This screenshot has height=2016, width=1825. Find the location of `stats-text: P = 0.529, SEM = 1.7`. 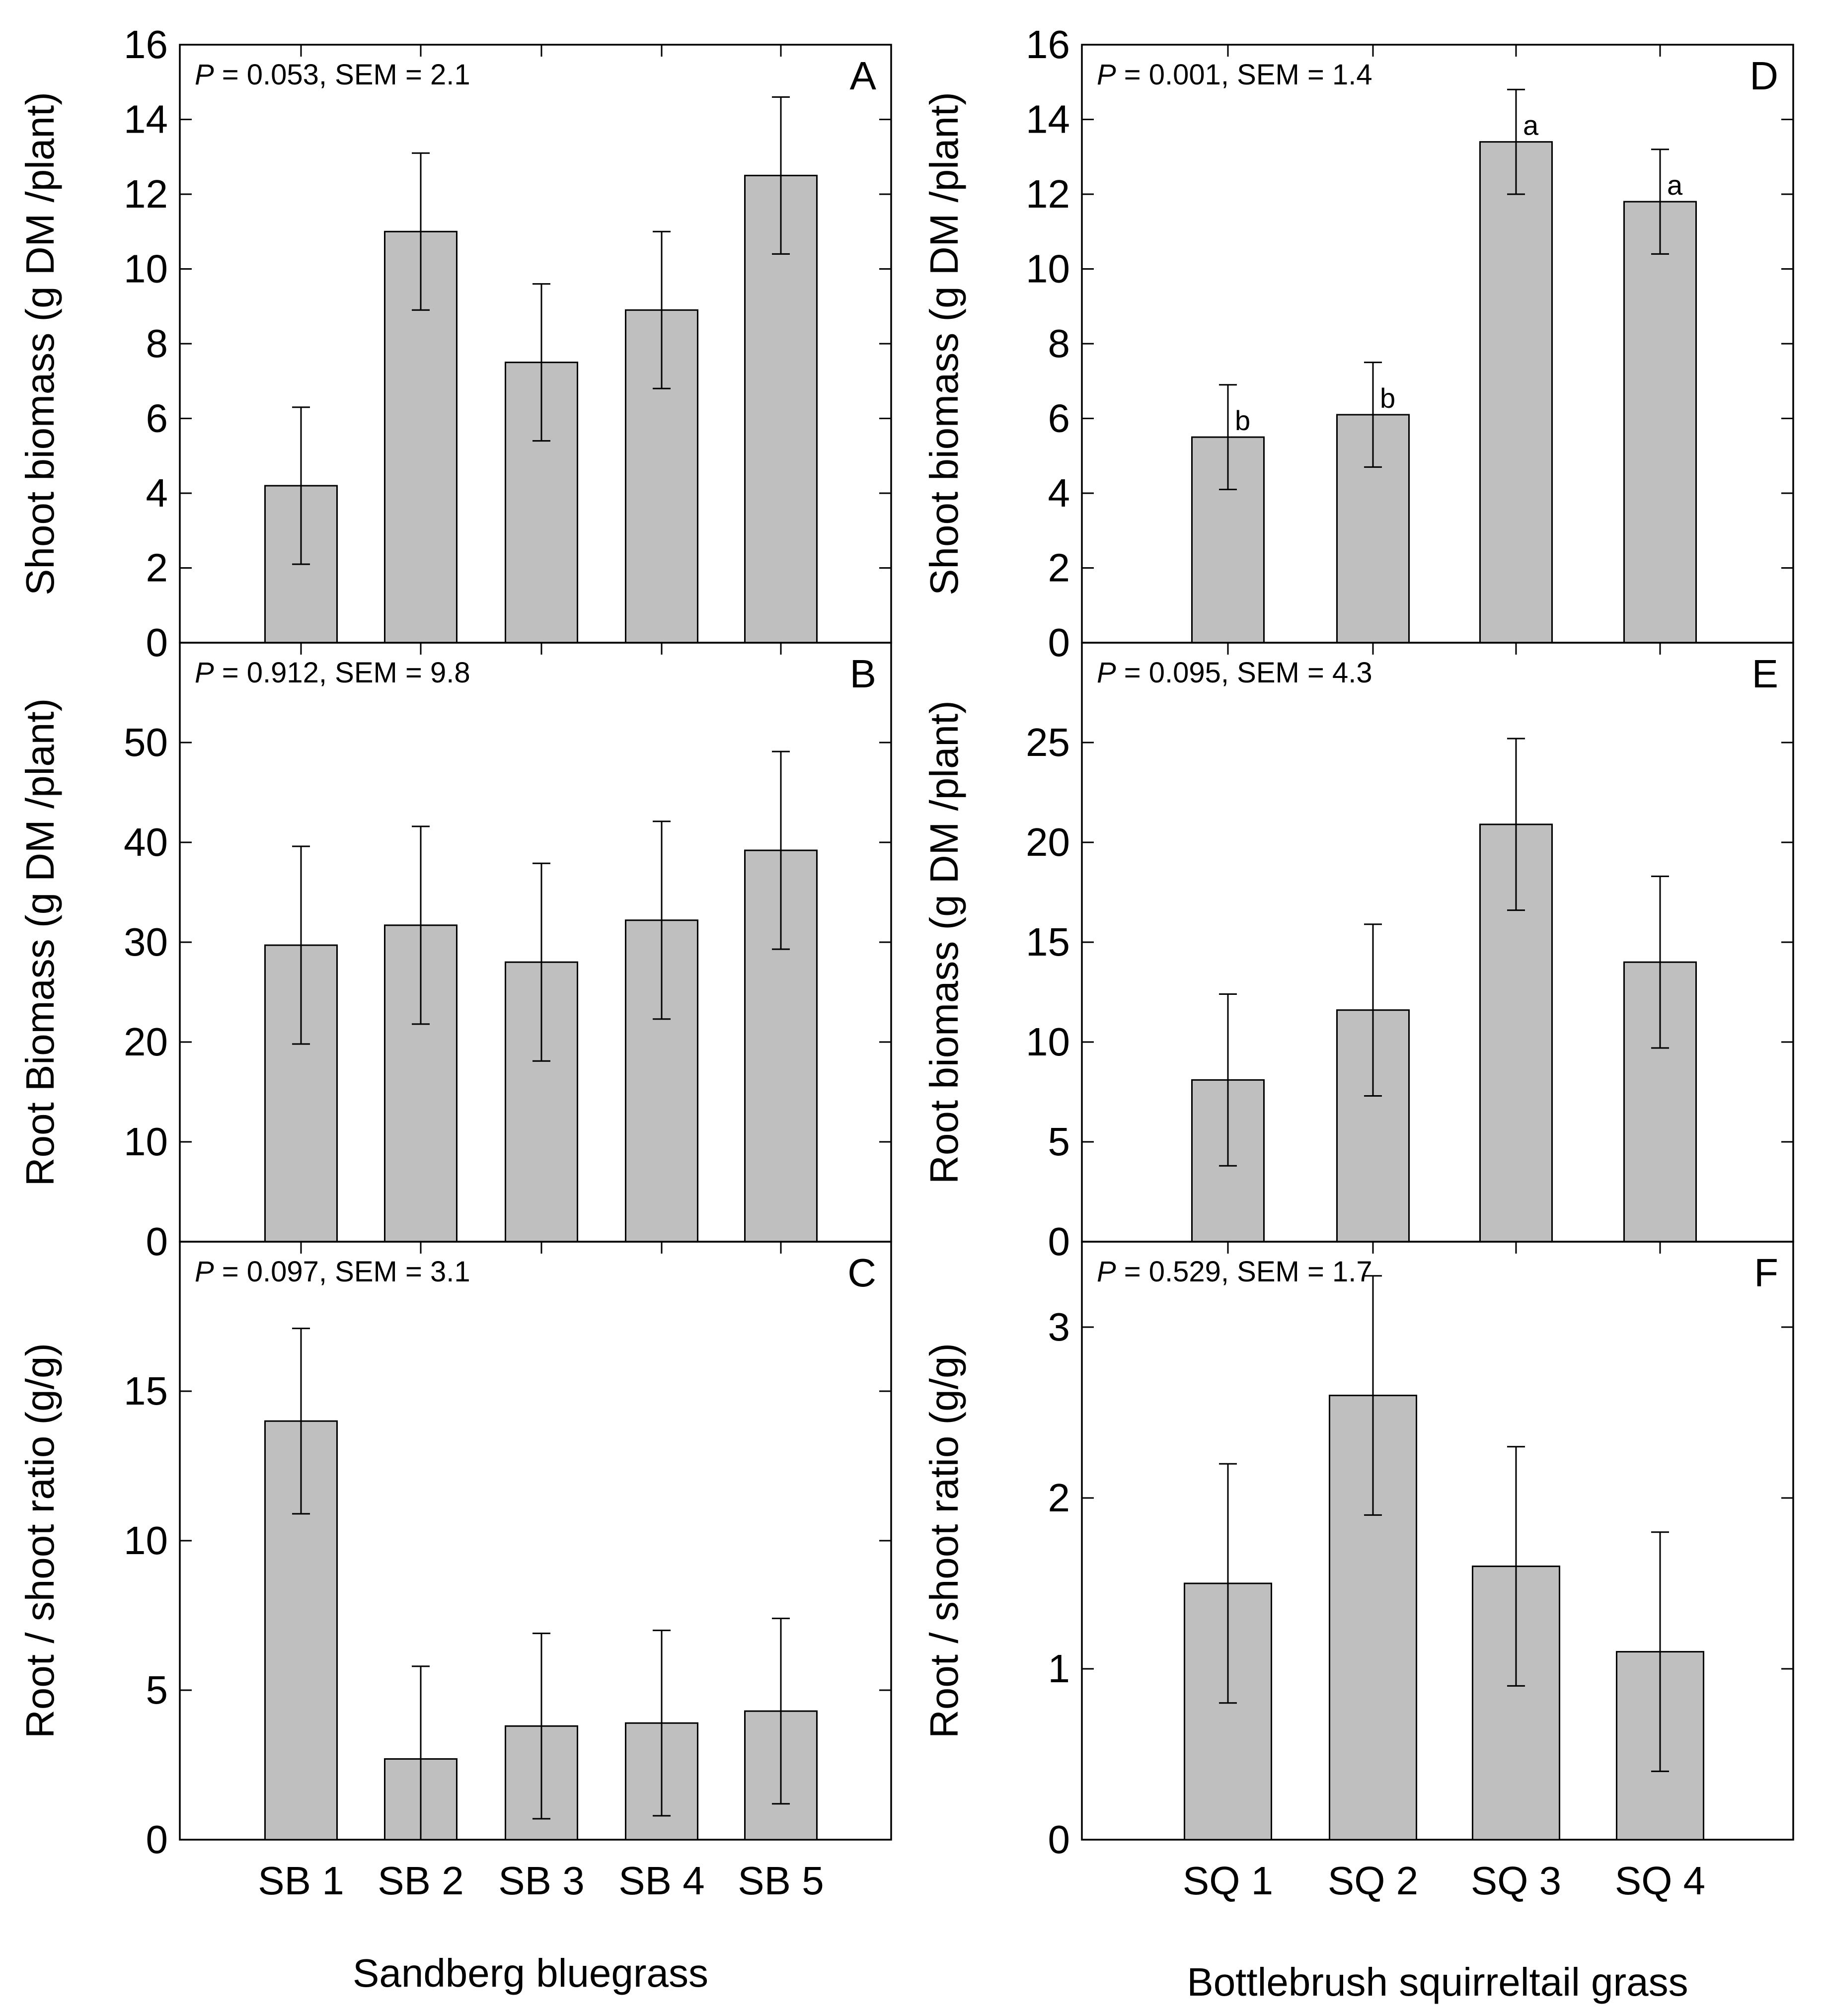

stats-text: P = 0.529, SEM = 1.7 is located at coordinates (1234, 1272).